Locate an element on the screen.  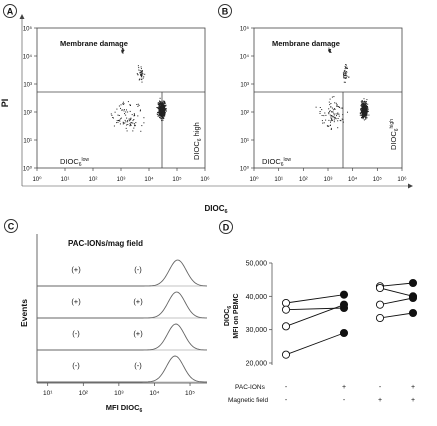
a-x-tick-label: 10² is located at coordinates (93, 180).